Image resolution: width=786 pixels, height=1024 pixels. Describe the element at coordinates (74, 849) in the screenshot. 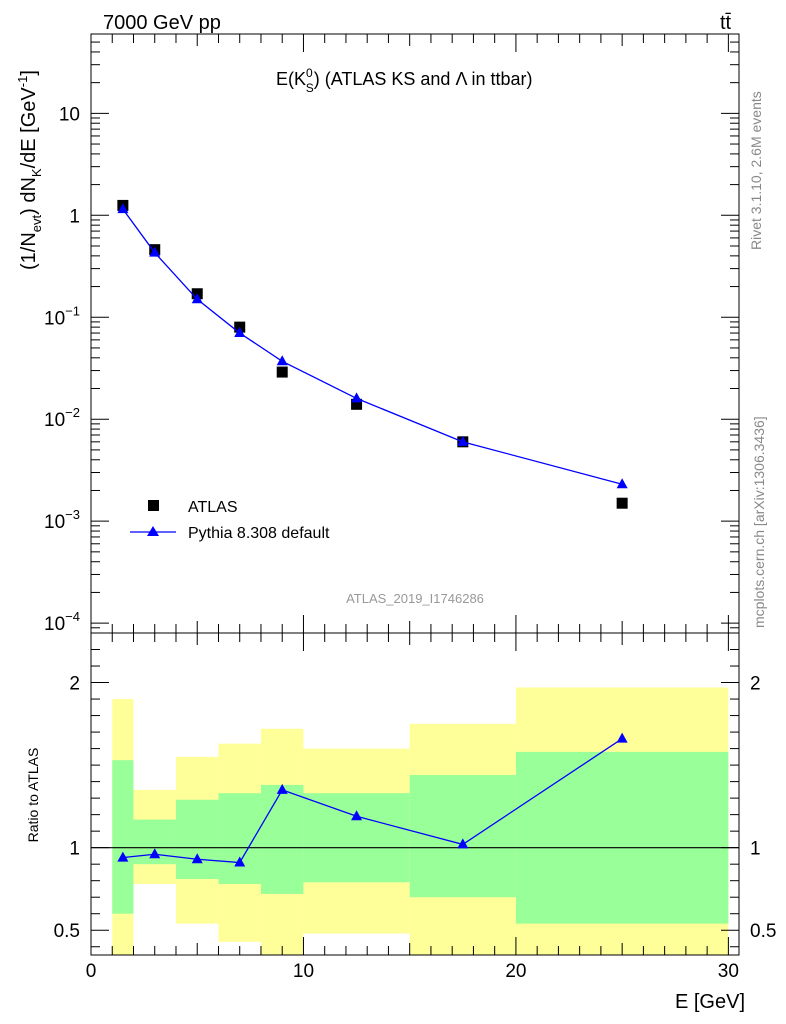

I see `ratio-y-tick-label-left: 1` at that location.